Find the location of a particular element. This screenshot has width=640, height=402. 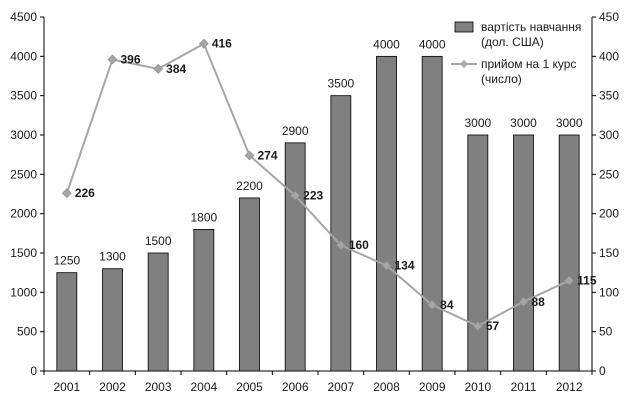

left-tick-label: 1000 is located at coordinates (23, 292).